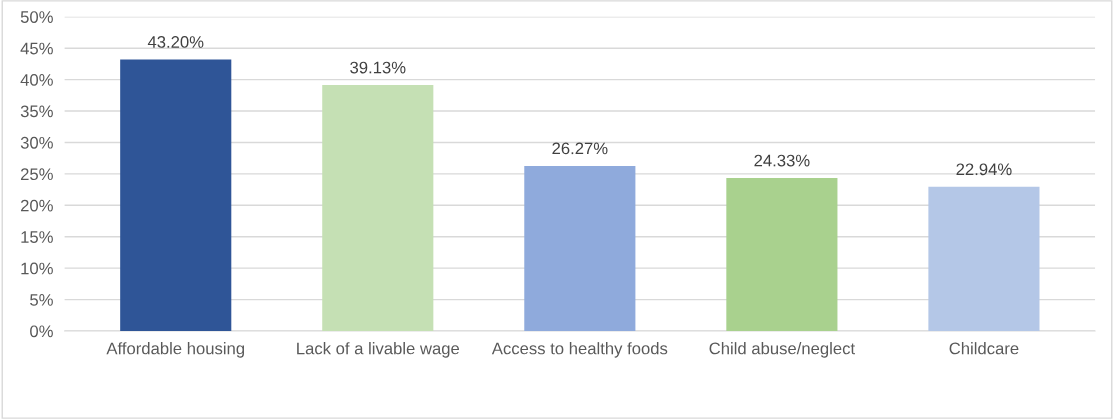  What do you see at coordinates (36, 205) in the screenshot?
I see `y-tick-label: 20%` at bounding box center [36, 205].